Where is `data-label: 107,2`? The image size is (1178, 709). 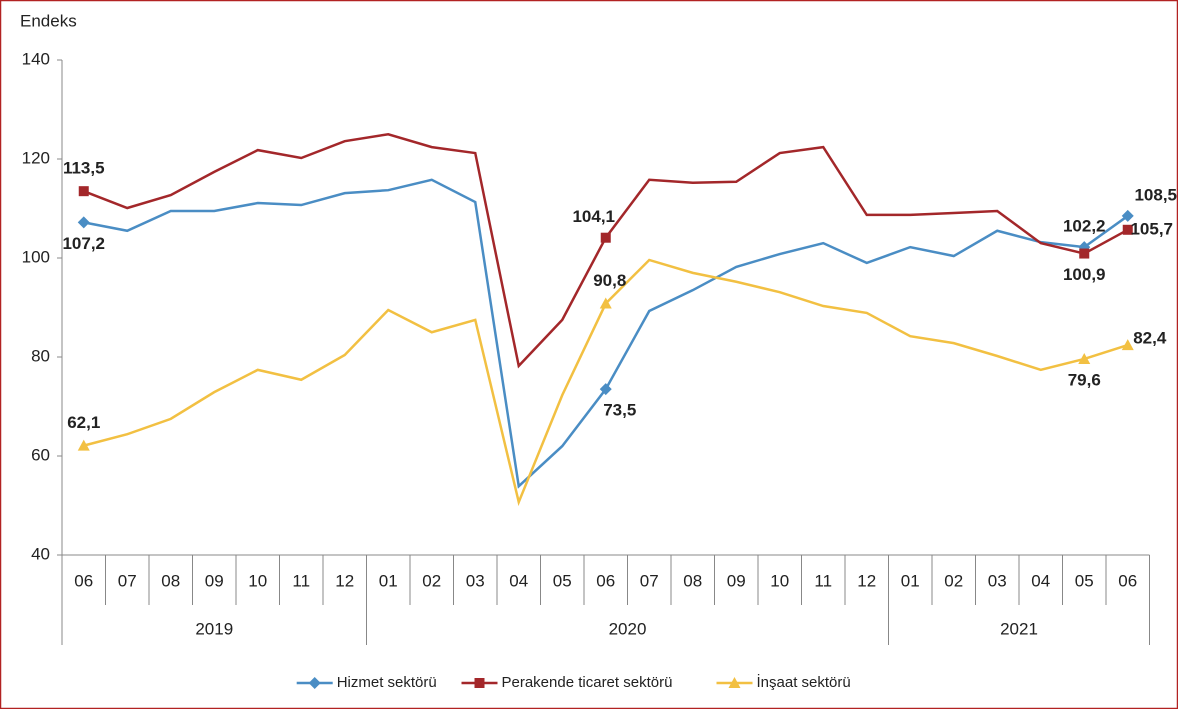
data-label: 107,2 is located at coordinates (83, 243).